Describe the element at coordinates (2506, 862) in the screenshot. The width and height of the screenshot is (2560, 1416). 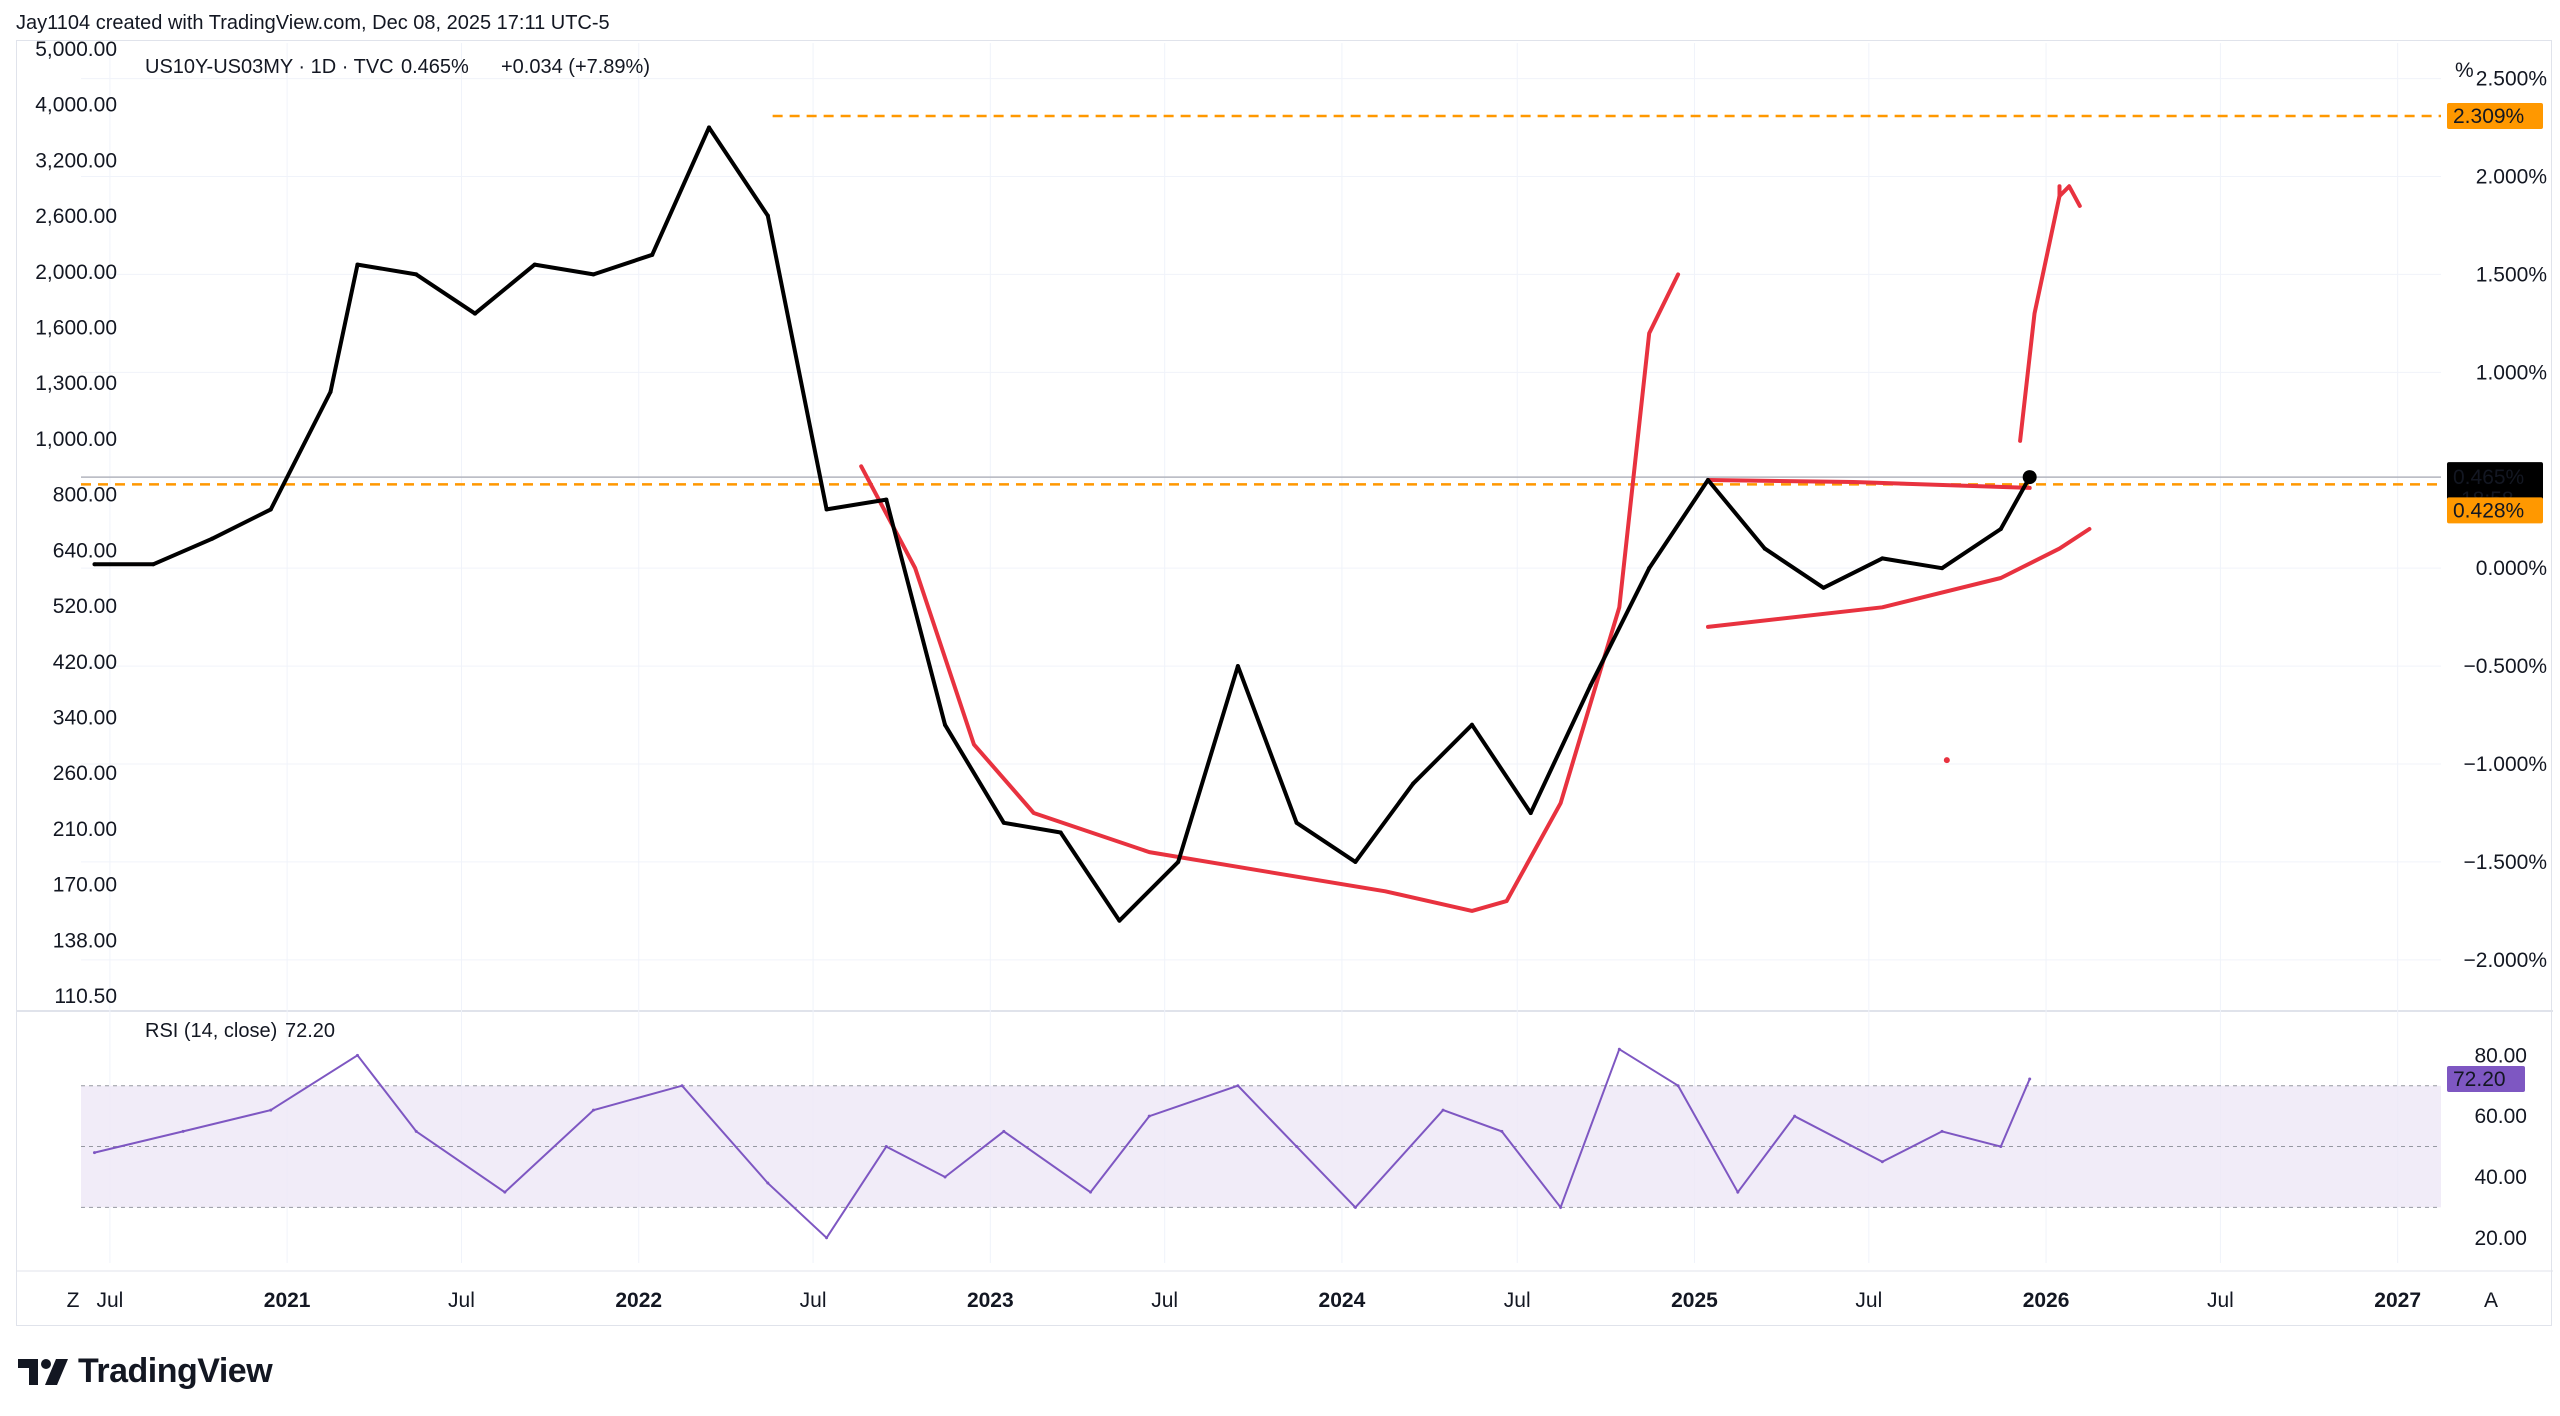
I see `right-axis-tick: −1.500%` at that location.